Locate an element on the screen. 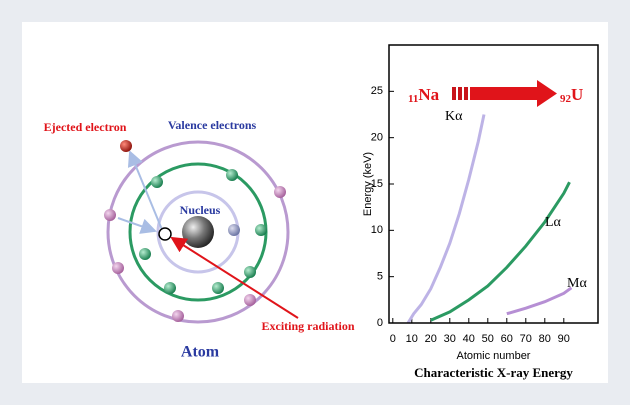  x-tick-label: 40 is located at coordinates (469, 339).